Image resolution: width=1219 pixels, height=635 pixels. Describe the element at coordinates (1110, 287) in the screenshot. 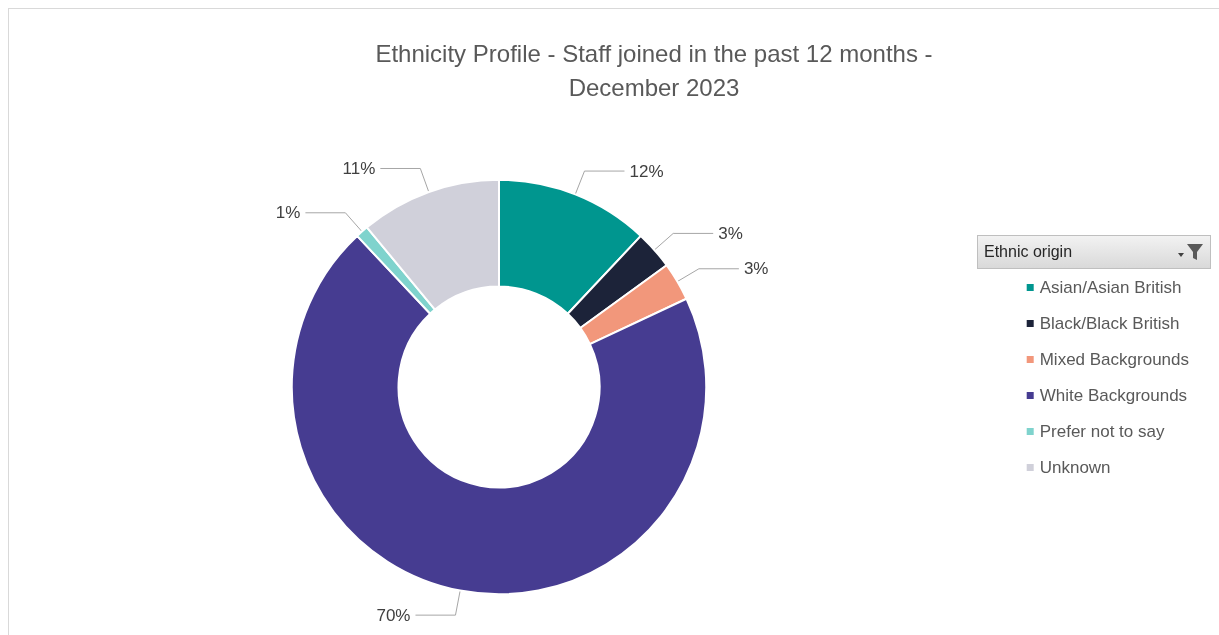

I see `legend-label: Asian/Asian British` at that location.